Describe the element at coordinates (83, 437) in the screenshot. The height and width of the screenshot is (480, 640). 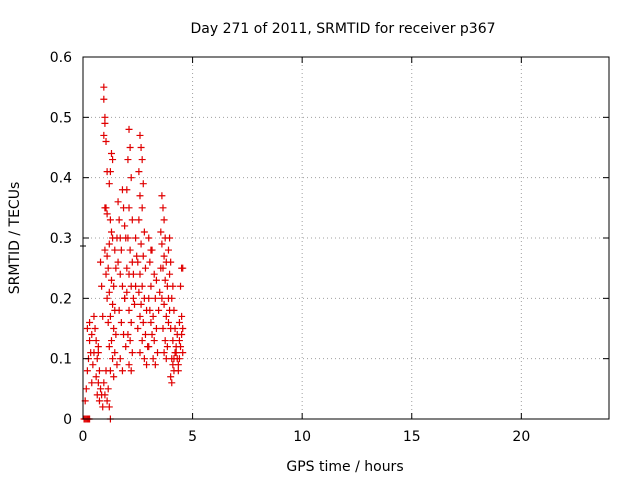
I see `x-tick-label: 0` at that location.